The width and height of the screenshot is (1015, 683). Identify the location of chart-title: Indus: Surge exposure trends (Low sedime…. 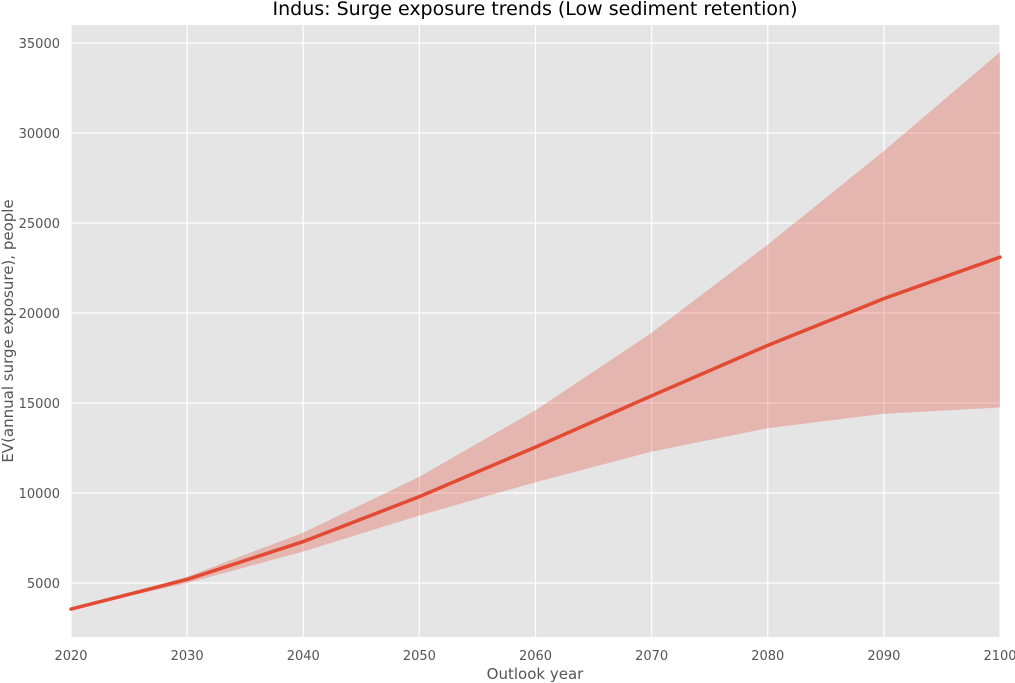
(535, 10).